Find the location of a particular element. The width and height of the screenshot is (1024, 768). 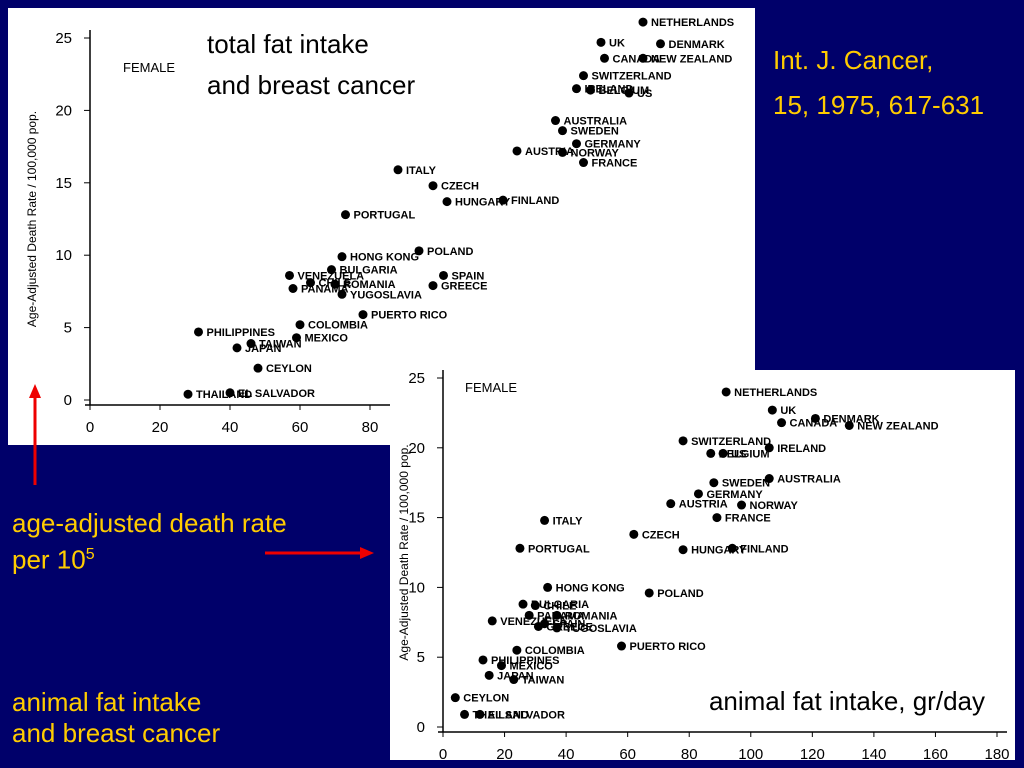

point-label: SWEDEN is located at coordinates (595, 132).